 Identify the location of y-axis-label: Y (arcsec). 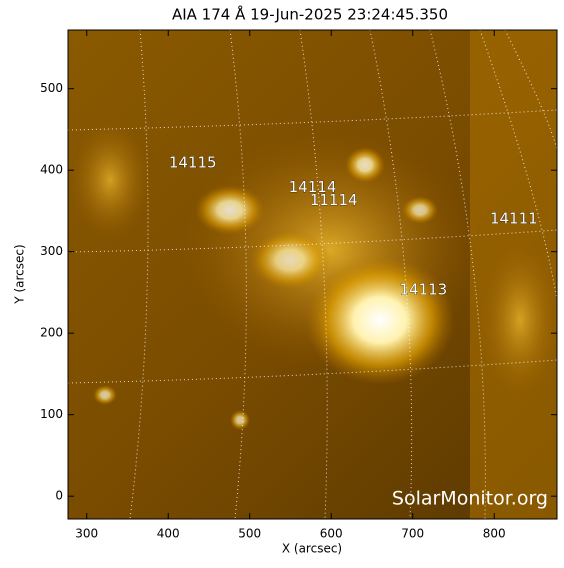
(20, 274).